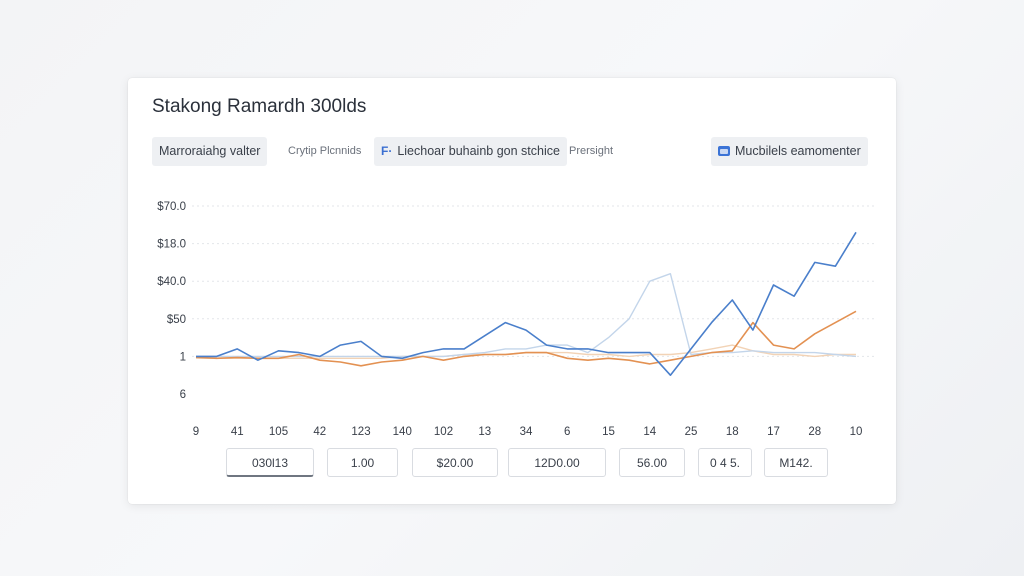 The image size is (1024, 576). What do you see at coordinates (171, 245) in the screenshot?
I see `y-tick-label: $18.0` at bounding box center [171, 245].